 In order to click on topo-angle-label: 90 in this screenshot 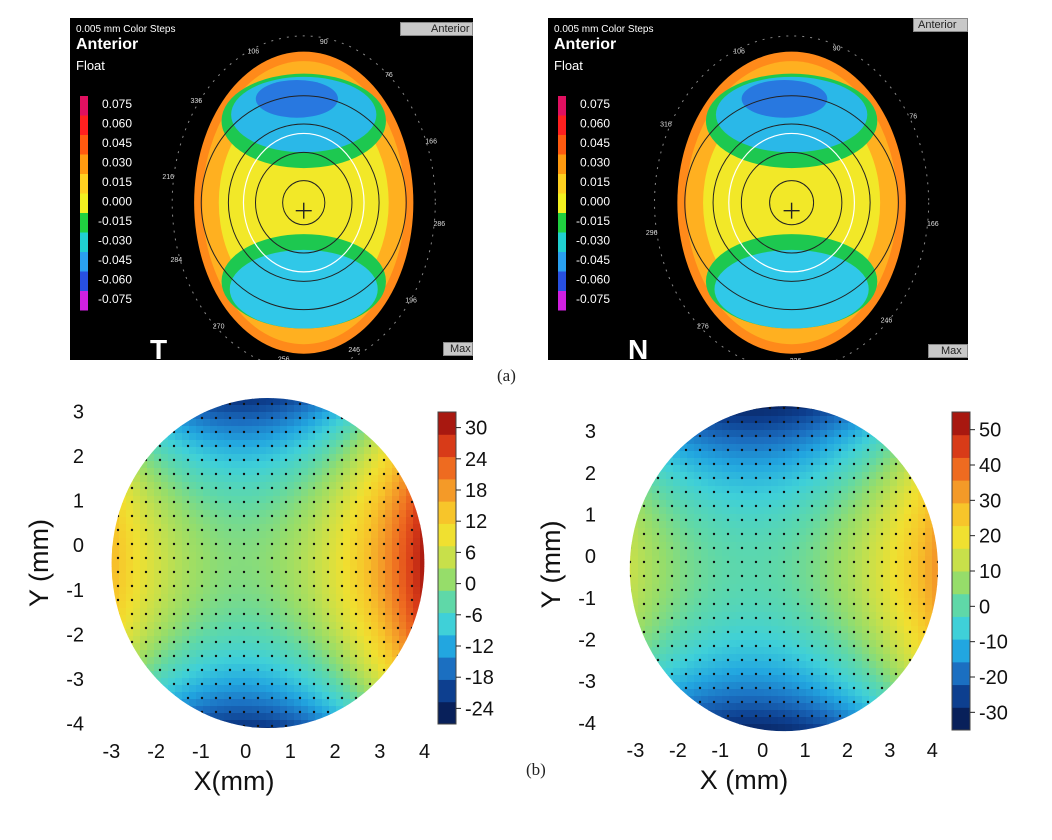, I will do `click(837, 48)`.